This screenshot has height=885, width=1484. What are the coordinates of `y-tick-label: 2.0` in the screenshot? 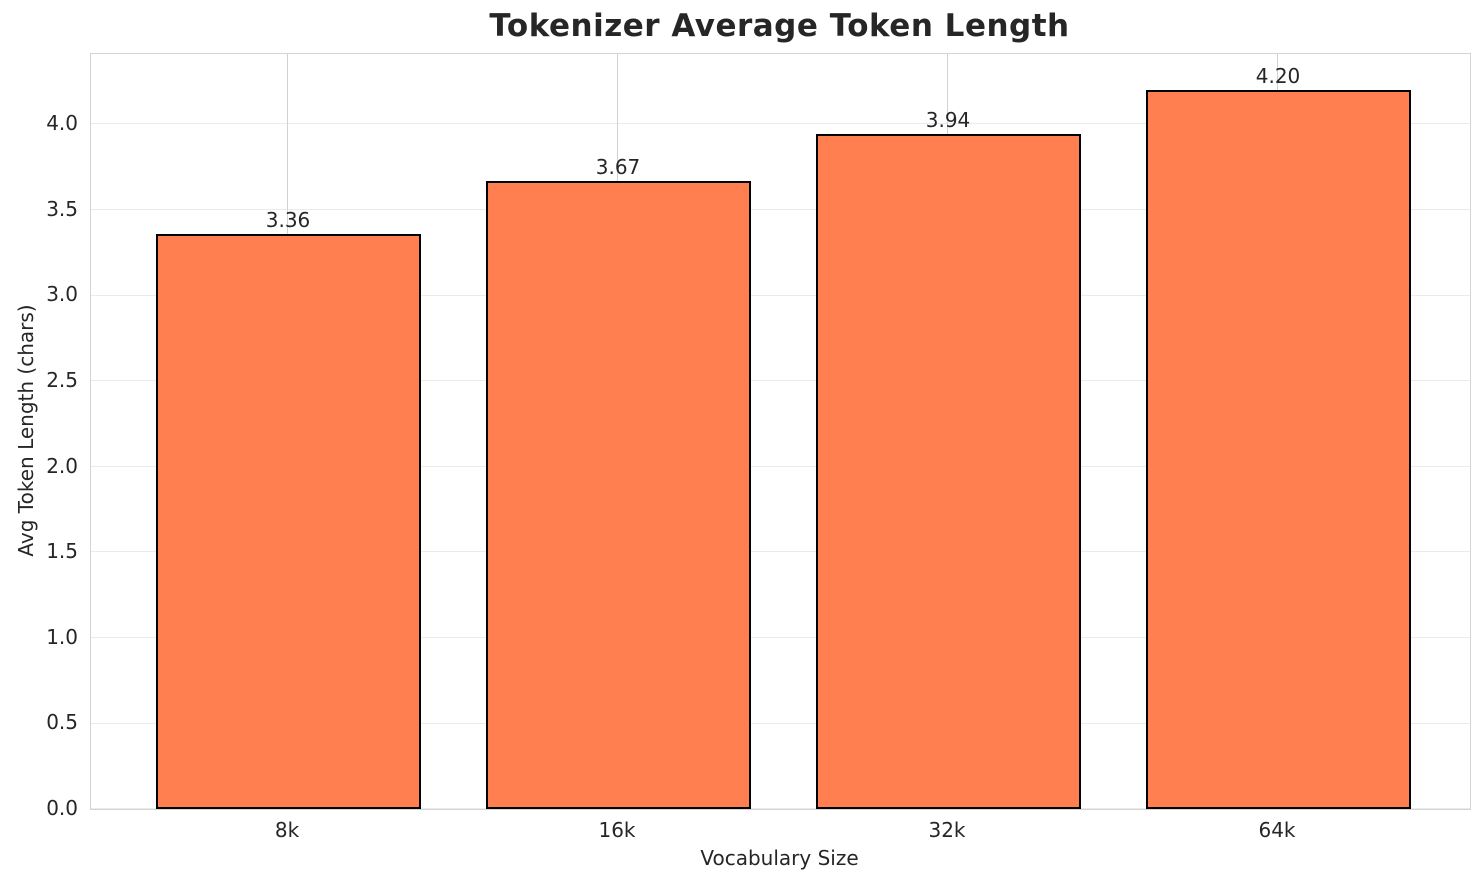 It's located at (62, 465).